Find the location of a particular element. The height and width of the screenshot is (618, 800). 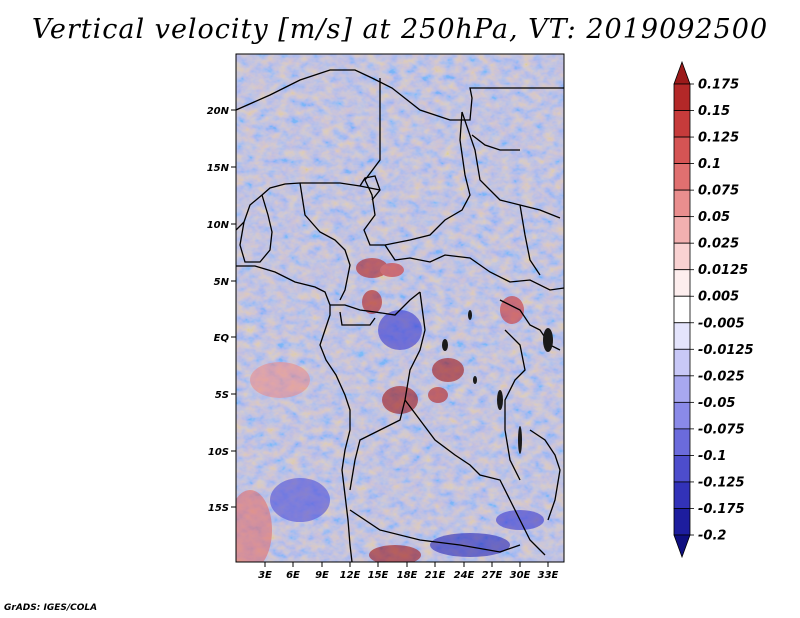

lon-axis is located at coordinates (406, 564).